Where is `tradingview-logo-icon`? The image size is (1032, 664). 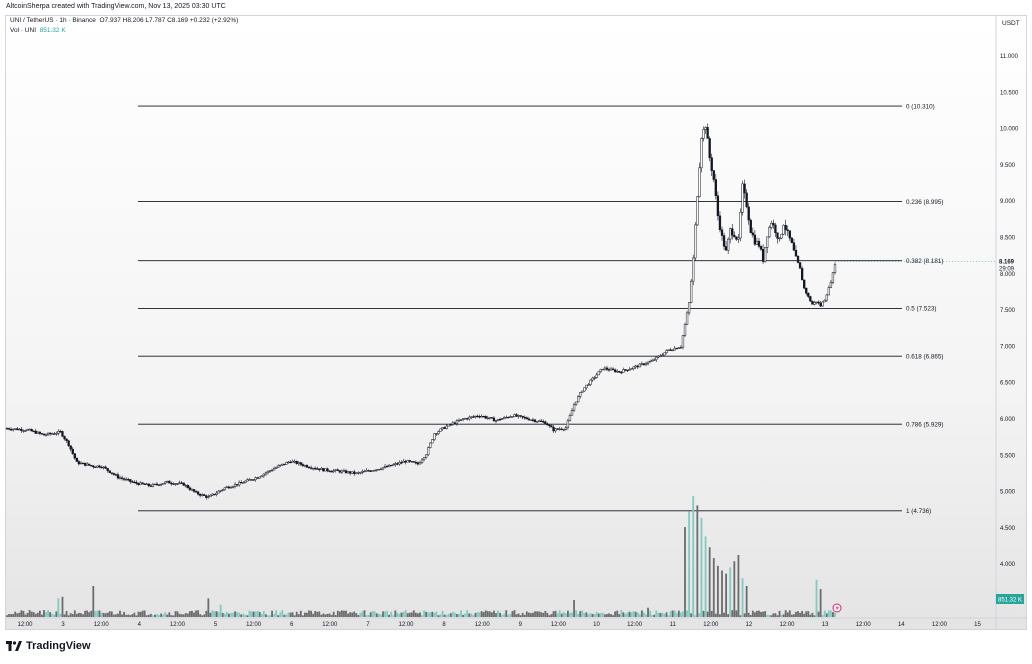
tradingview-logo-icon is located at coordinates (14, 646).